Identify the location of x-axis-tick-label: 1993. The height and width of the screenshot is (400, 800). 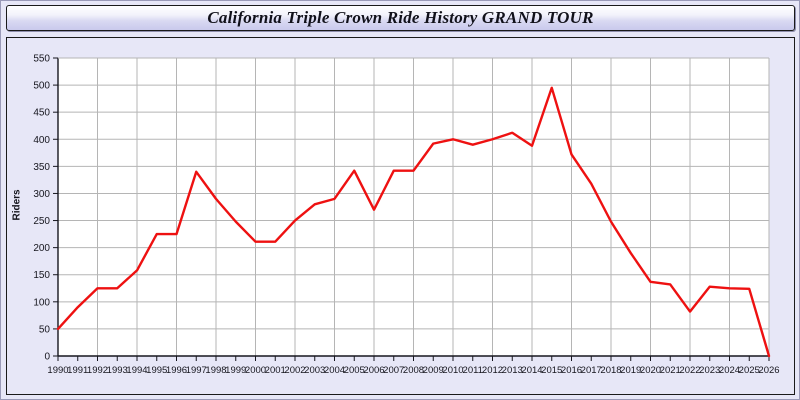
(117, 370).